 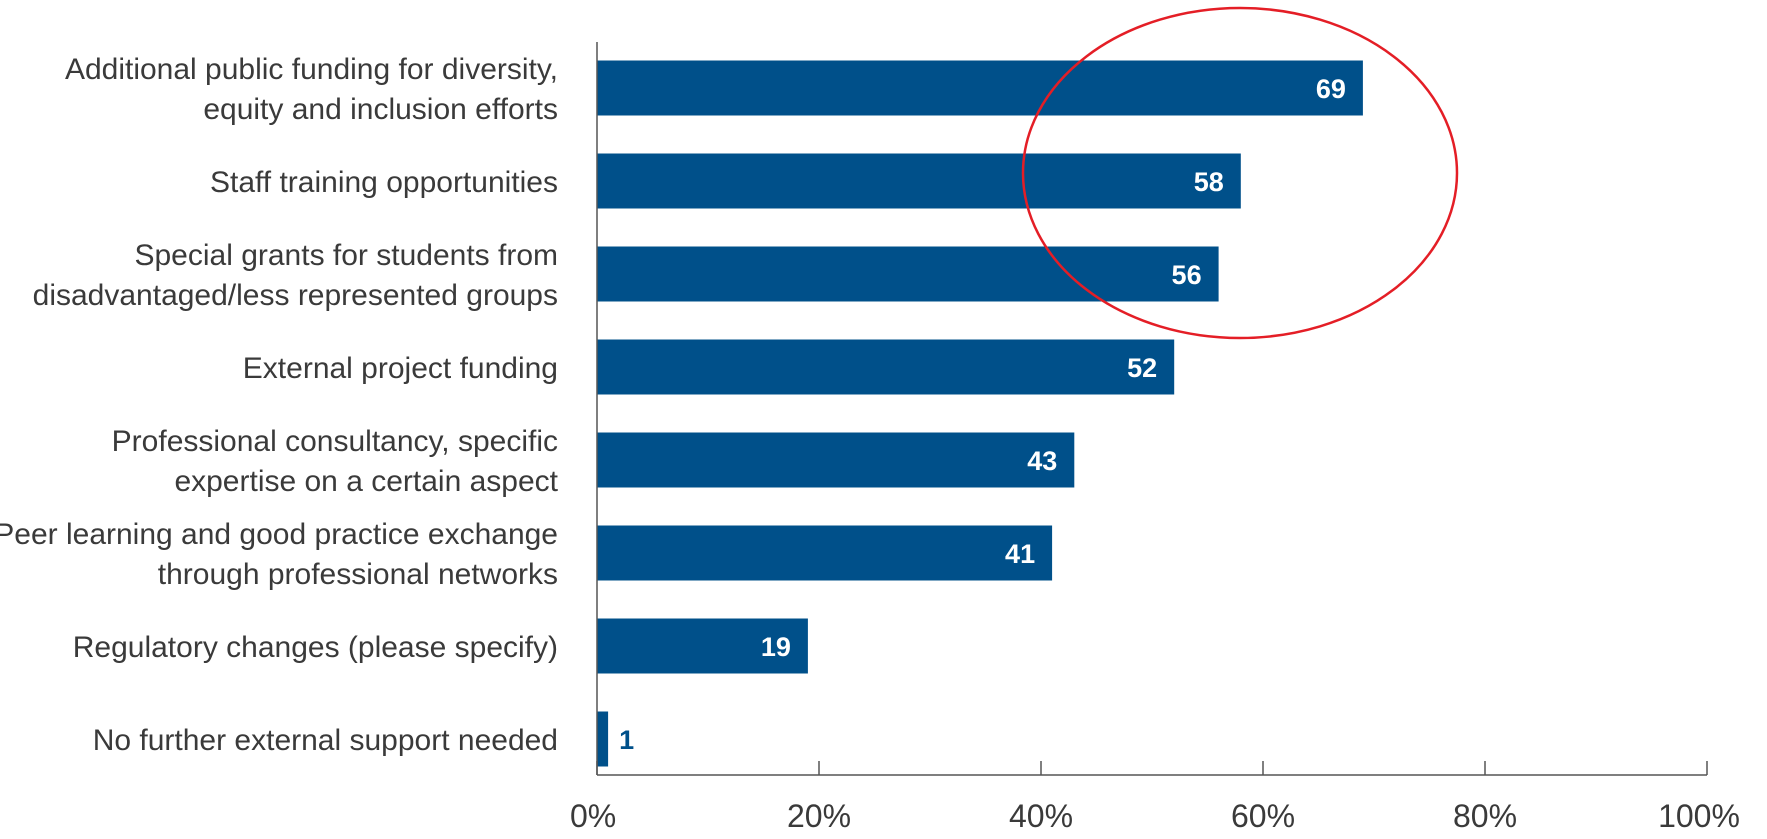 I want to click on highlight-ellipse, so click(x=1240, y=173).